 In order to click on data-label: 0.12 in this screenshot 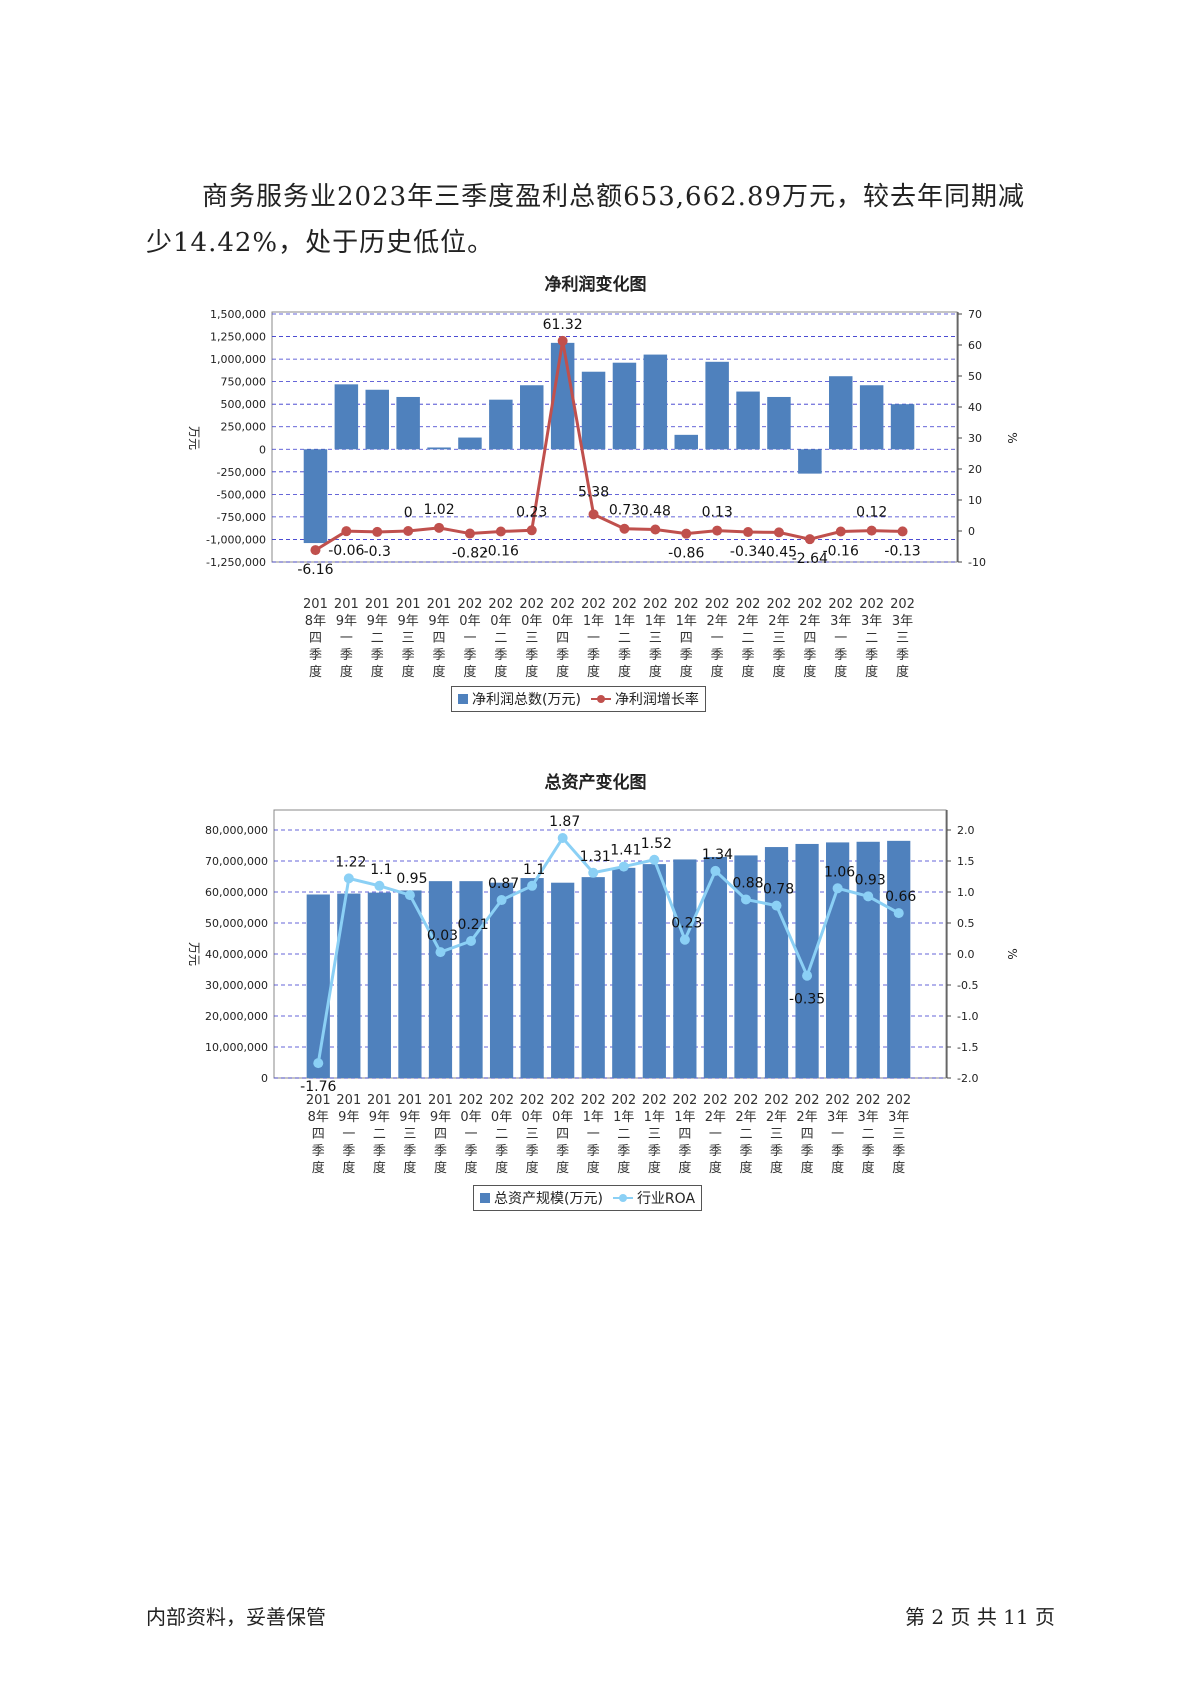, I will do `click(871, 513)`.